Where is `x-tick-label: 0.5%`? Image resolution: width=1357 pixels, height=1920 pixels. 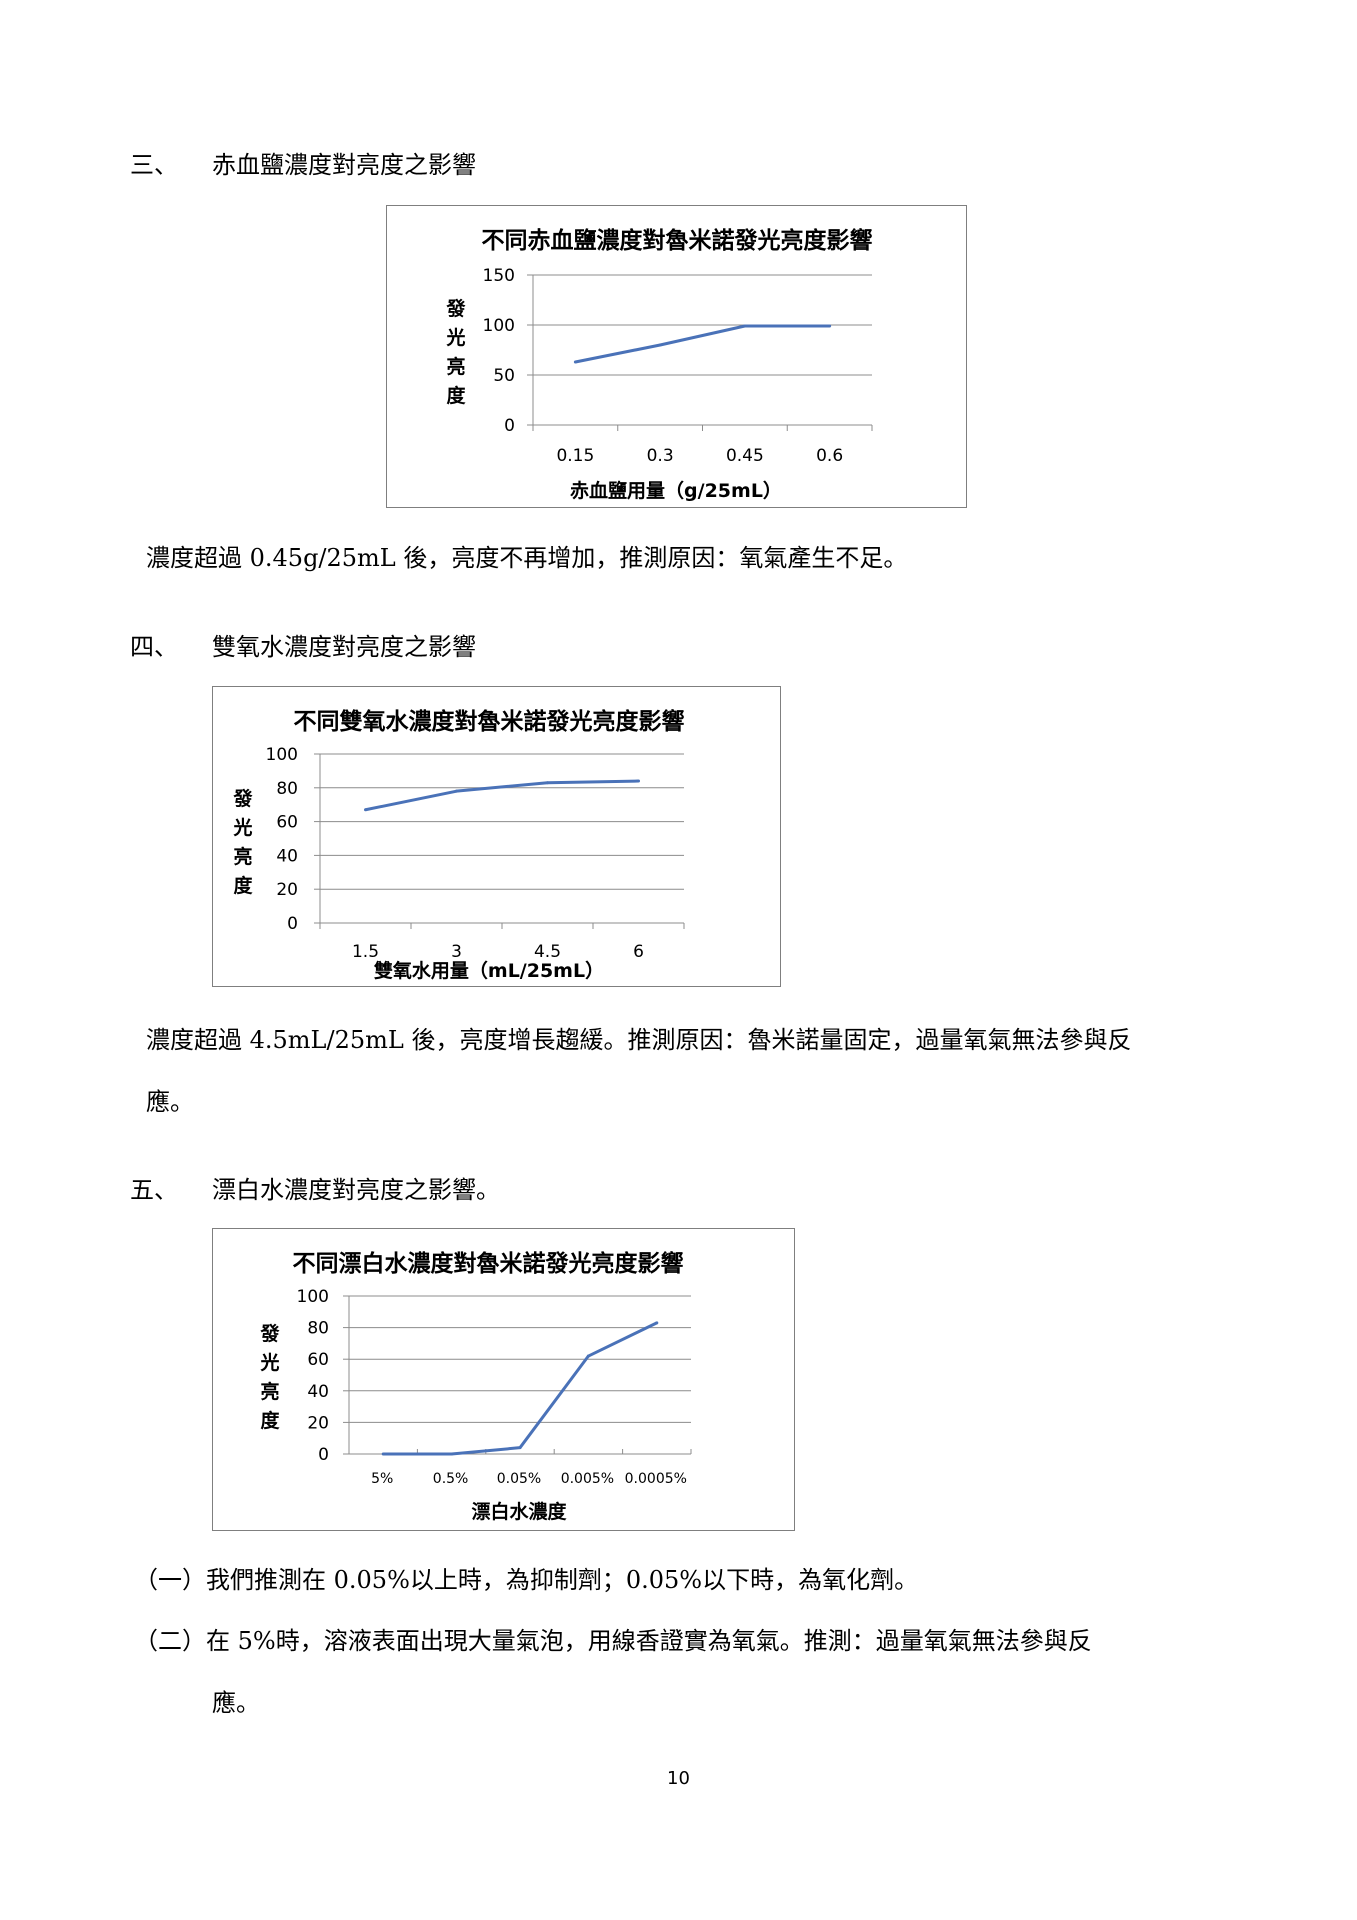 x-tick-label: 0.5% is located at coordinates (451, 1479).